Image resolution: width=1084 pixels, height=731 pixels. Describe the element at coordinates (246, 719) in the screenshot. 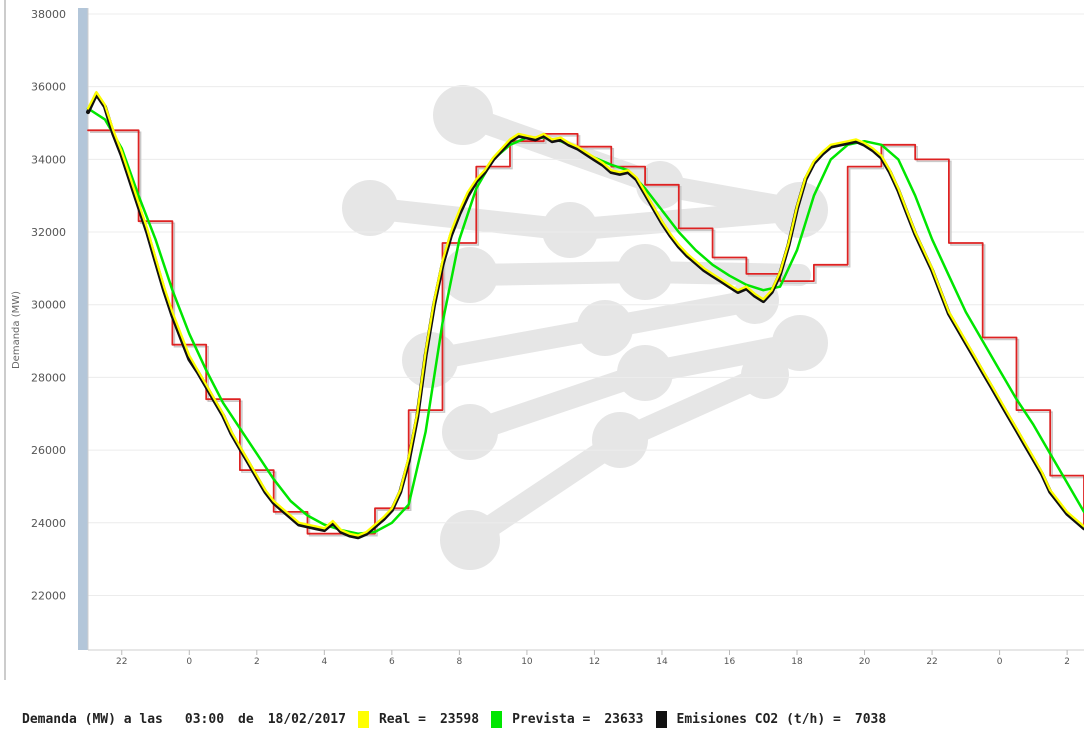

I see `footer-de: de` at that location.